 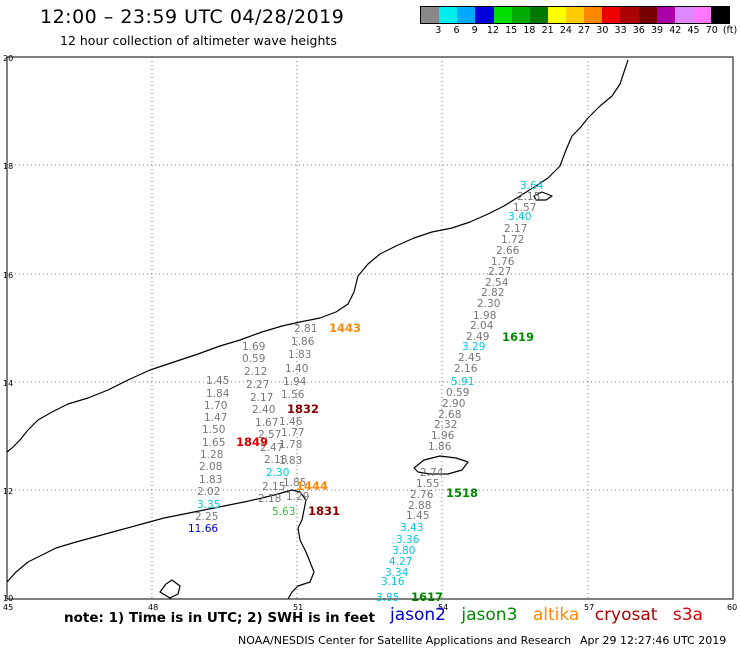 I want to click on swh-value: 3.80, so click(x=403, y=551).